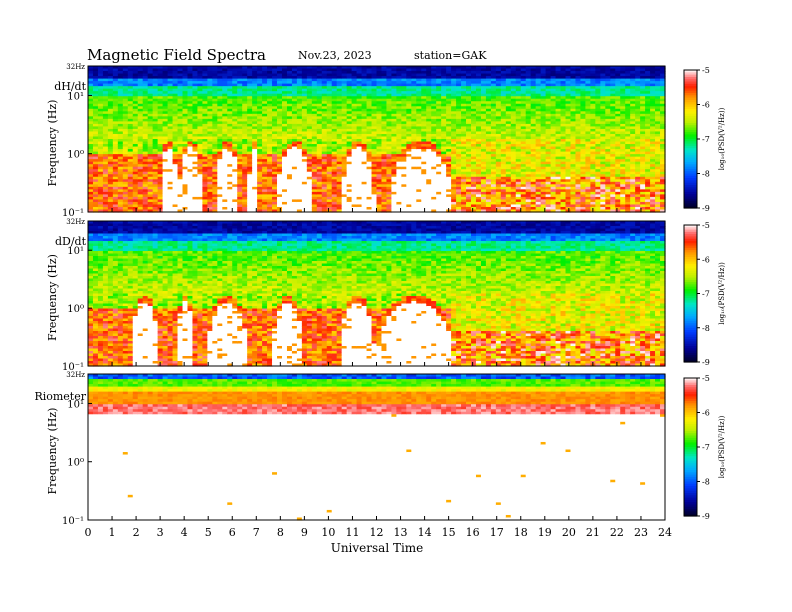 Image resolution: width=792 pixels, height=612 pixels. I want to click on figure-date: Nov.23, 2023, so click(335, 55).